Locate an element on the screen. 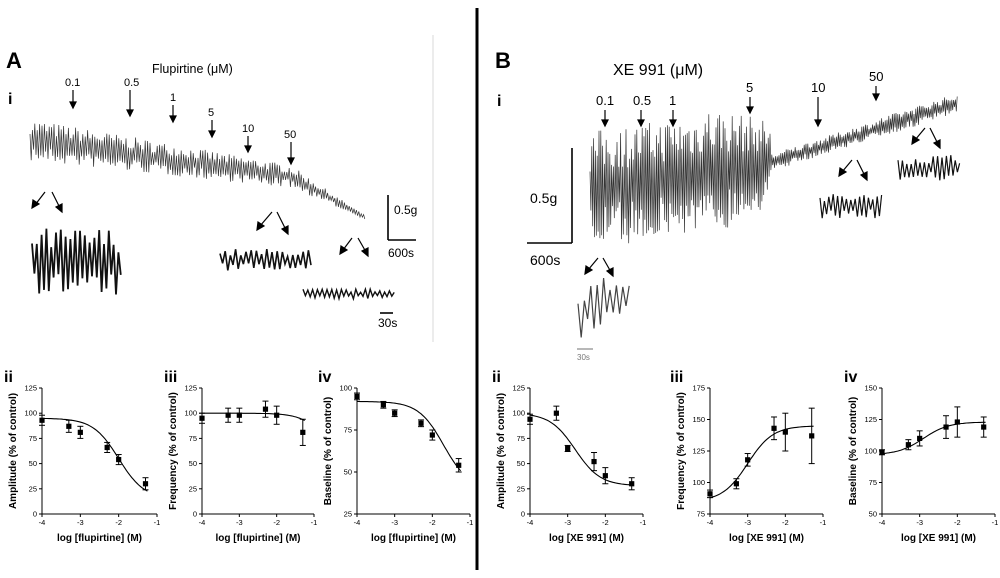 Image resolution: width=1000 pixels, height=578 pixels. panel-a-scale-bars is located at coordinates (398, 254).